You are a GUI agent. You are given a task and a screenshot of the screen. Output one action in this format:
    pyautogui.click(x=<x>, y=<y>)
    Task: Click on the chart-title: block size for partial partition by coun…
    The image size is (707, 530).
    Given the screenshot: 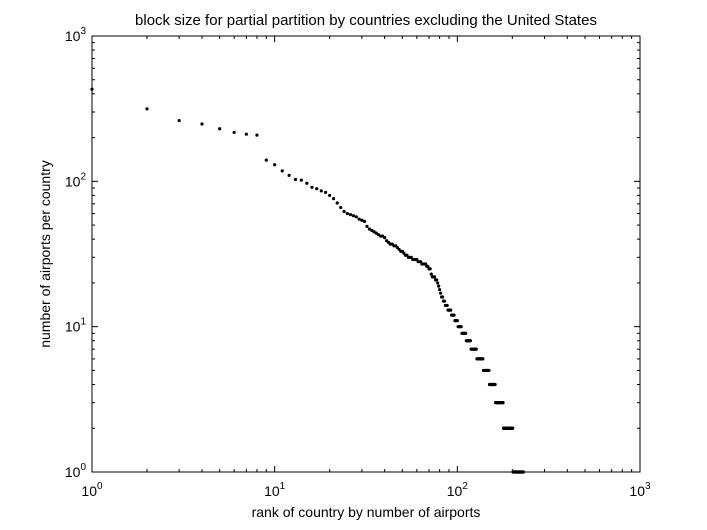 What is the action you would take?
    pyautogui.click(x=366, y=20)
    